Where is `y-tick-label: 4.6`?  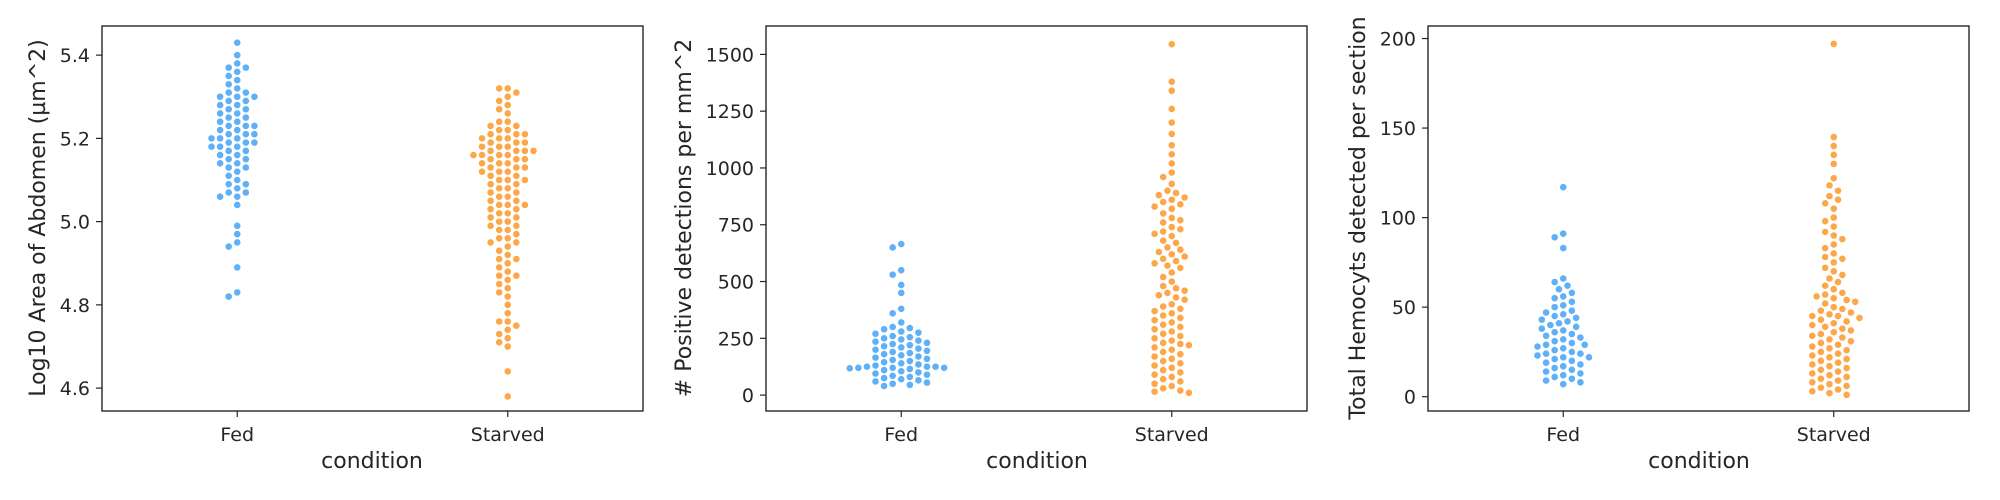
y-tick-label: 4.6 is located at coordinates (75, 389).